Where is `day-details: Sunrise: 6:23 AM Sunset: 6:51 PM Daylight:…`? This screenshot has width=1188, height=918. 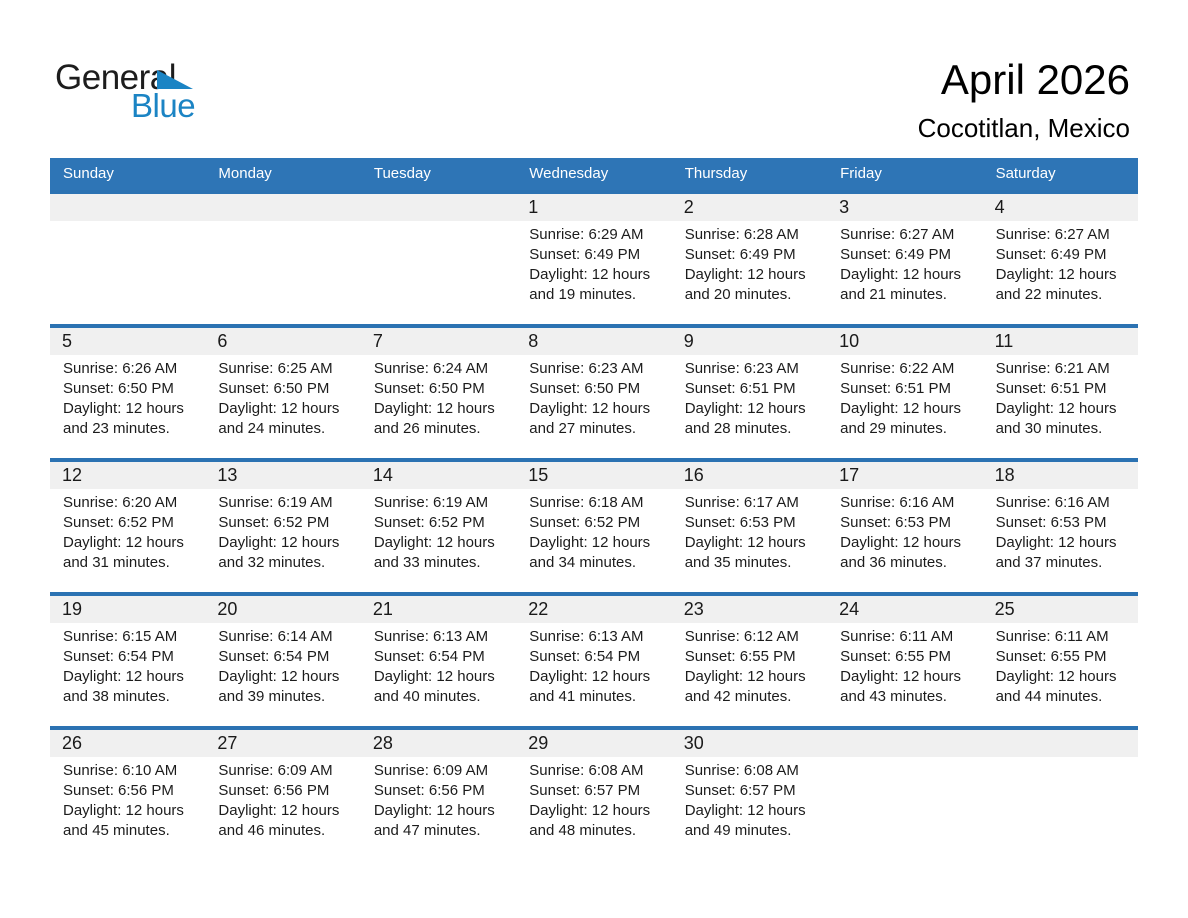 day-details: Sunrise: 6:23 AM Sunset: 6:51 PM Daylight:… is located at coordinates (749, 397).